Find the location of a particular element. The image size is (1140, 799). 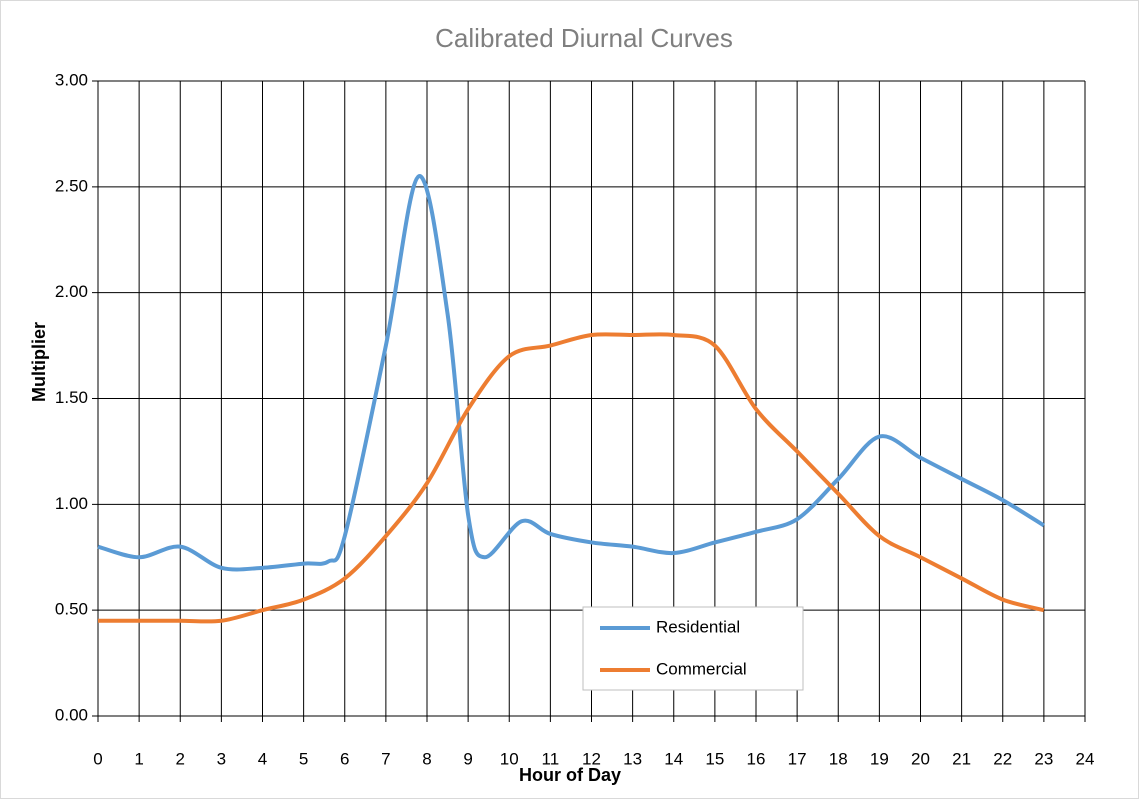

y-tick-label: 2.50 is located at coordinates (71, 185).